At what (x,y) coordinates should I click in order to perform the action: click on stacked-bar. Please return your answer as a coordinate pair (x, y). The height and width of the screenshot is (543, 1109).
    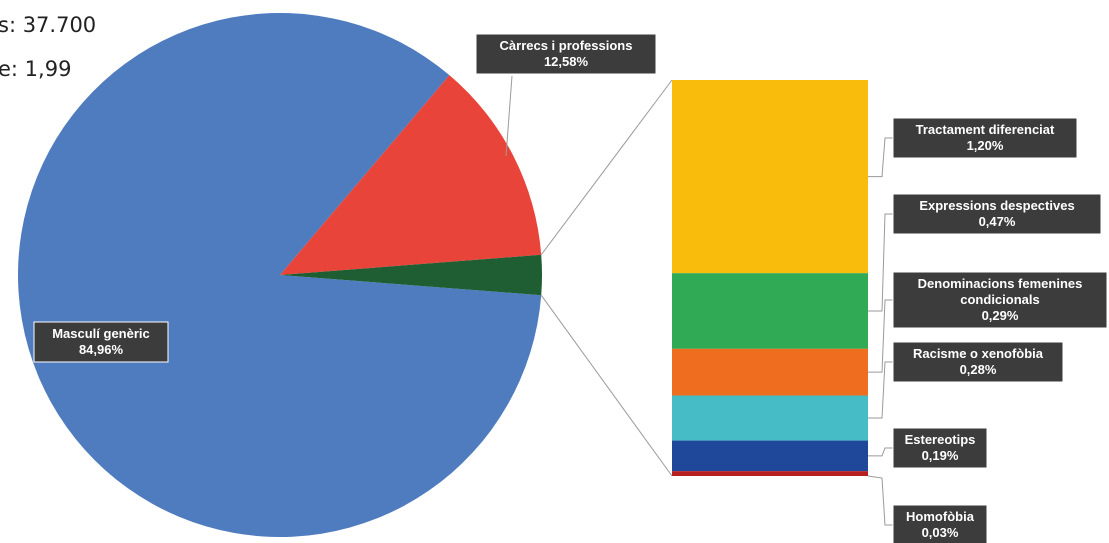
    Looking at the image, I should click on (770, 278).